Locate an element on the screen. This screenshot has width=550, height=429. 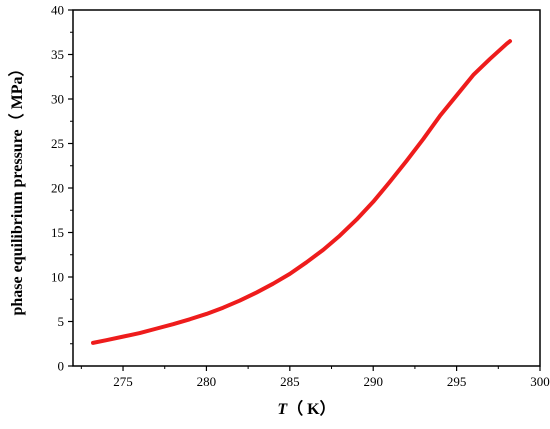
y-tick-label: 30 is located at coordinates (57, 99).